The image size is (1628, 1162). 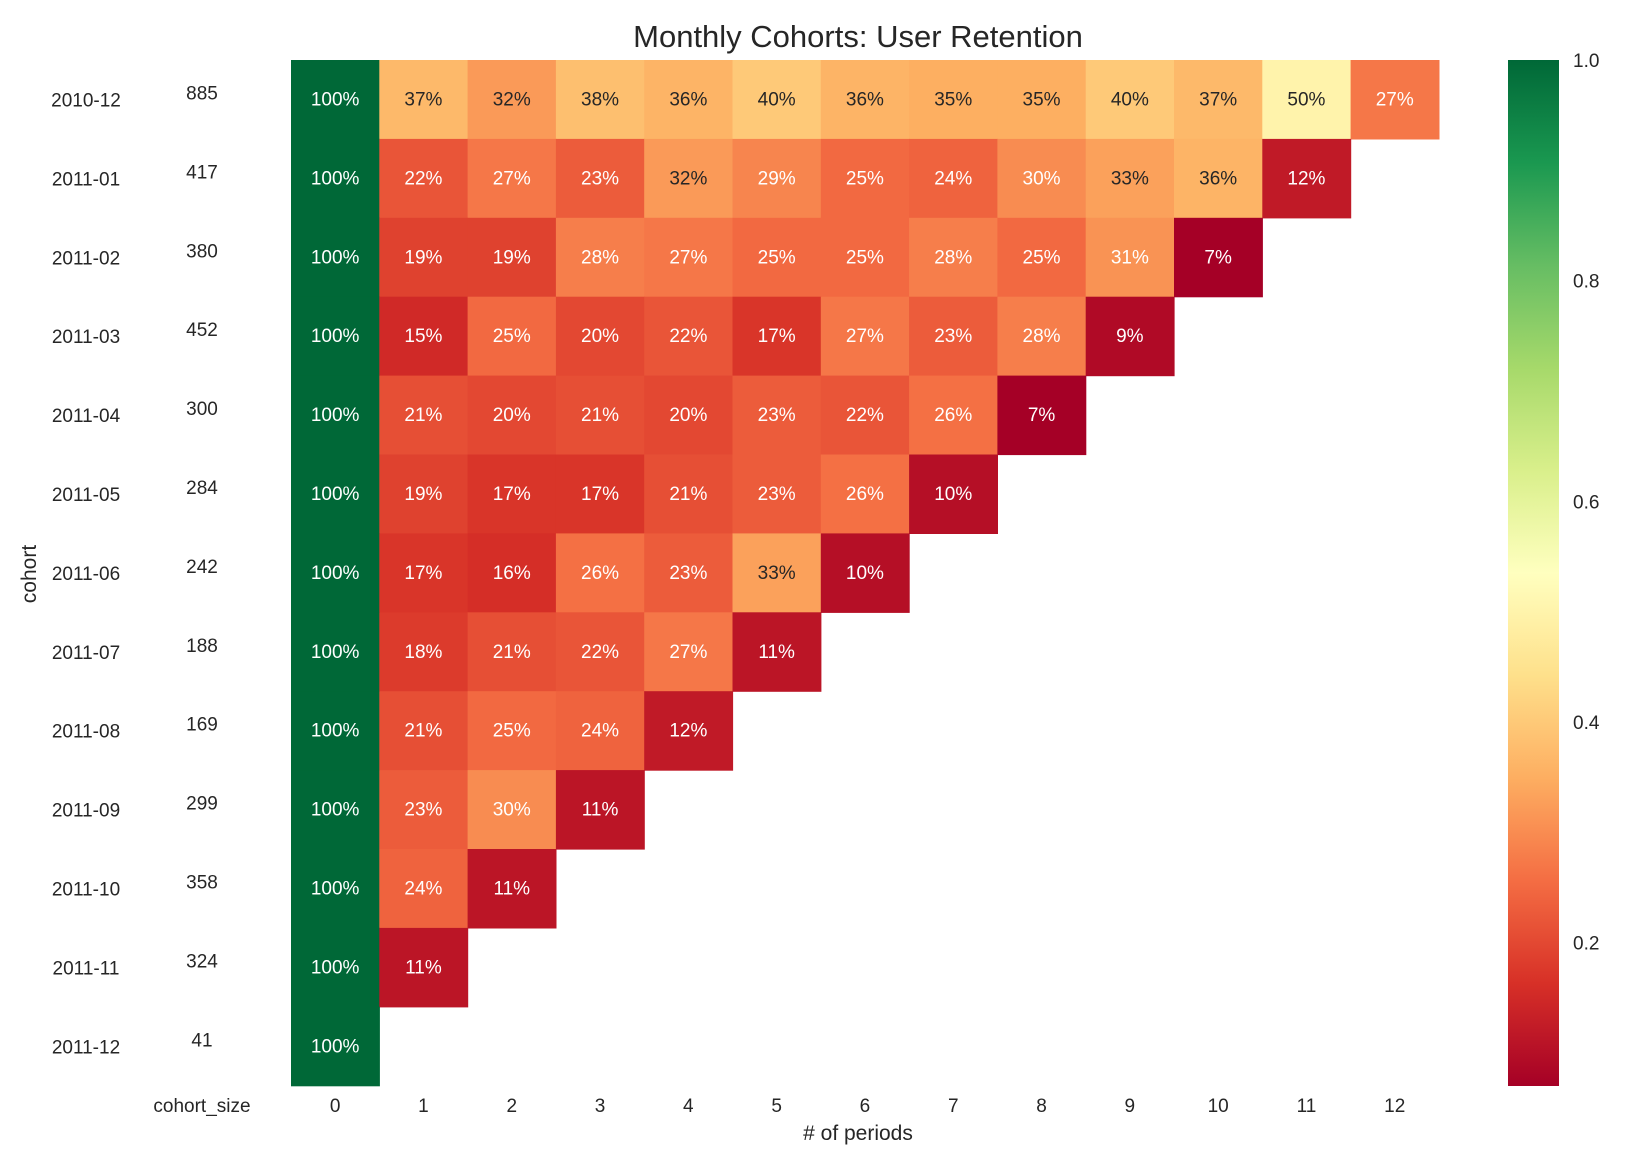 What do you see at coordinates (600, 257) in the screenshot?
I see `cell-value-label: 28%` at bounding box center [600, 257].